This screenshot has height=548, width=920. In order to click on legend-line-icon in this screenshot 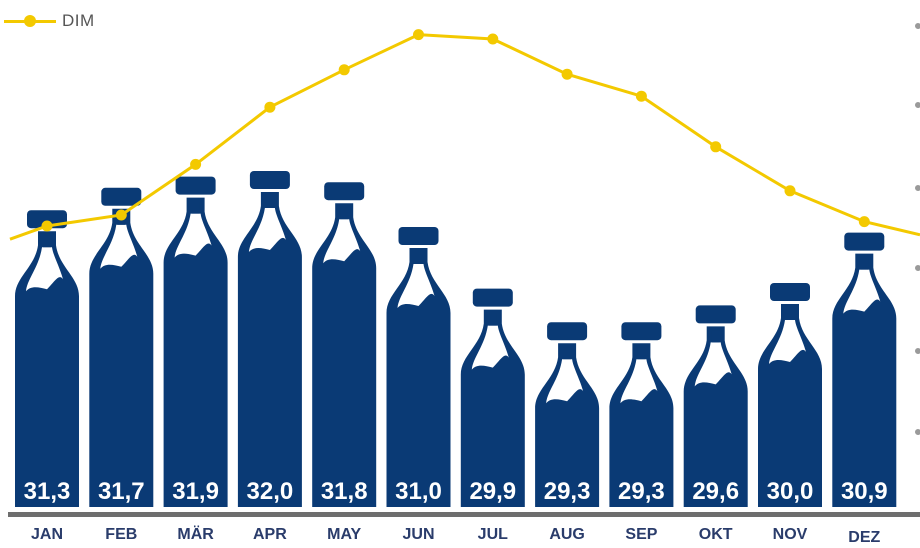, I will do `click(30, 21)`.